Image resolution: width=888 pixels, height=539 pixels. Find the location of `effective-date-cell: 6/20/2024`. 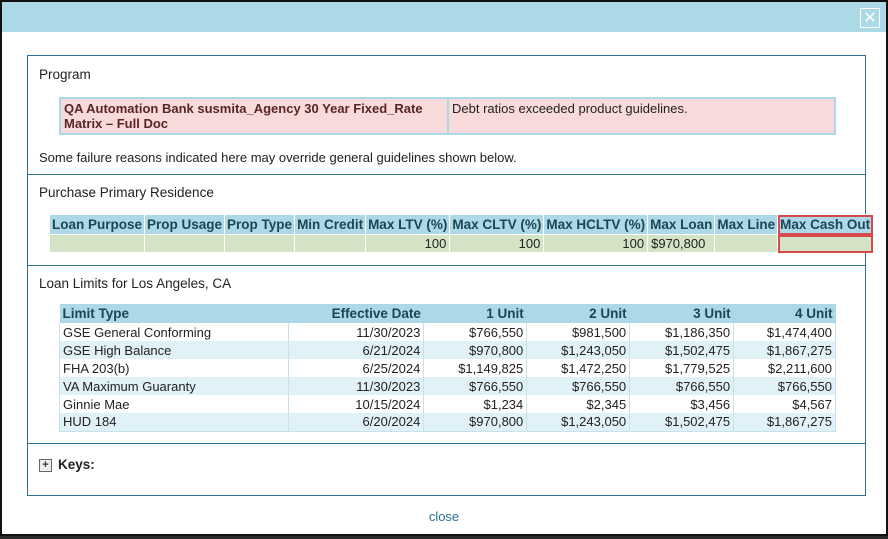

effective-date-cell: 6/20/2024 is located at coordinates (356, 422).